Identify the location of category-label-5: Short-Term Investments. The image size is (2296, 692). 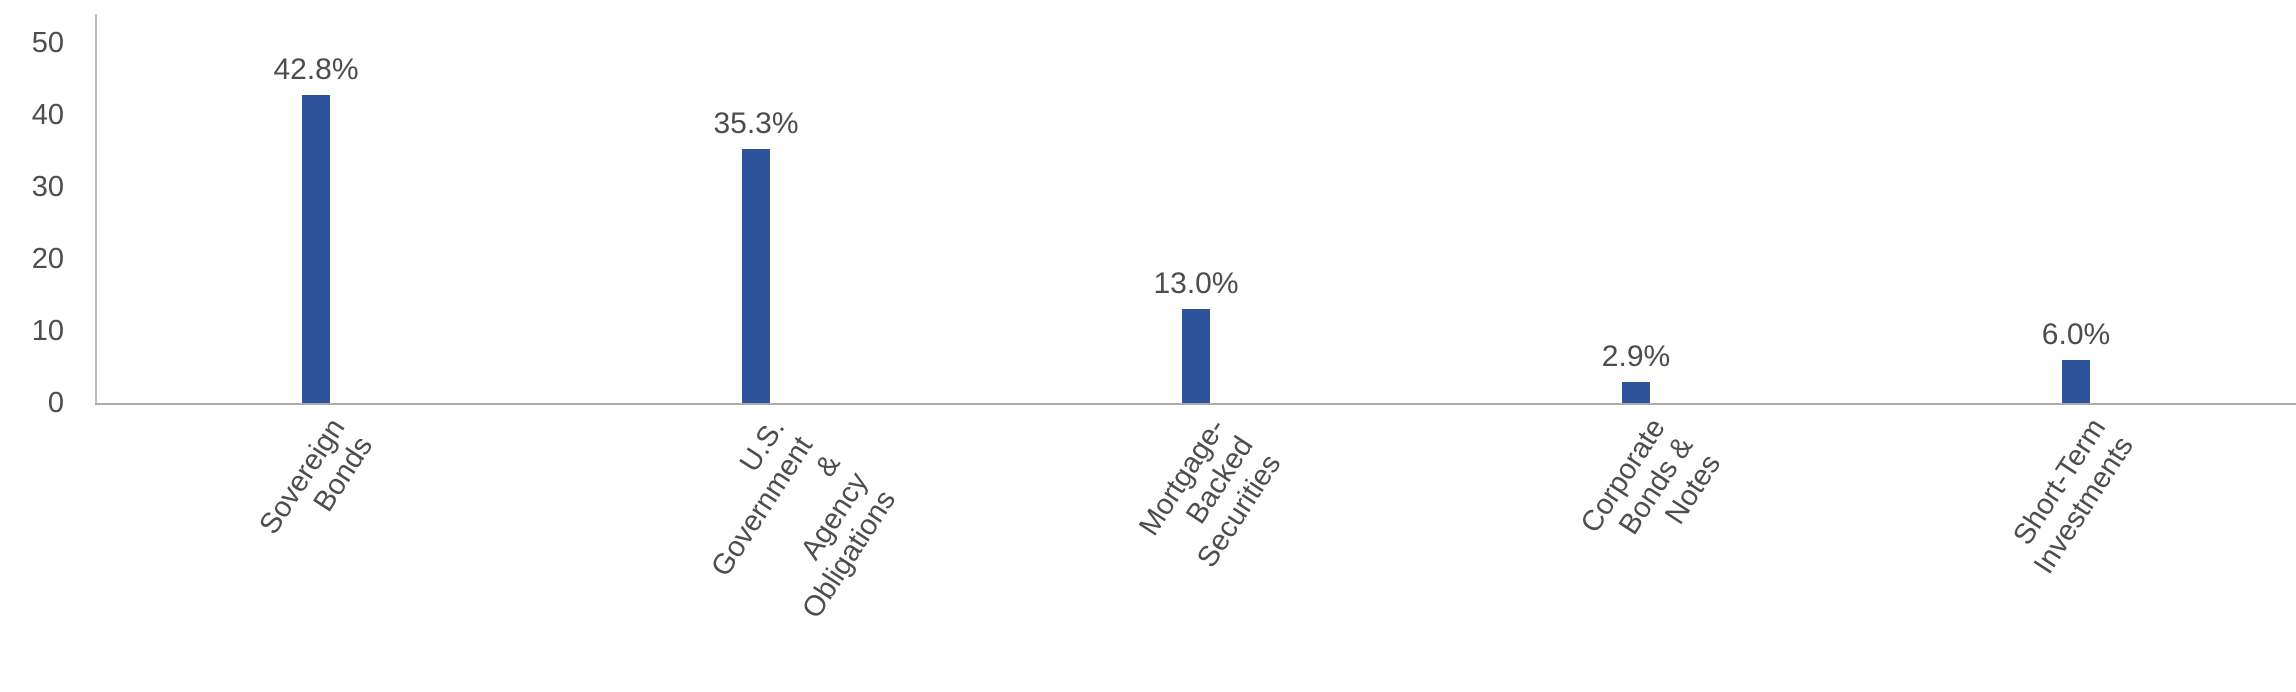
(2073, 496).